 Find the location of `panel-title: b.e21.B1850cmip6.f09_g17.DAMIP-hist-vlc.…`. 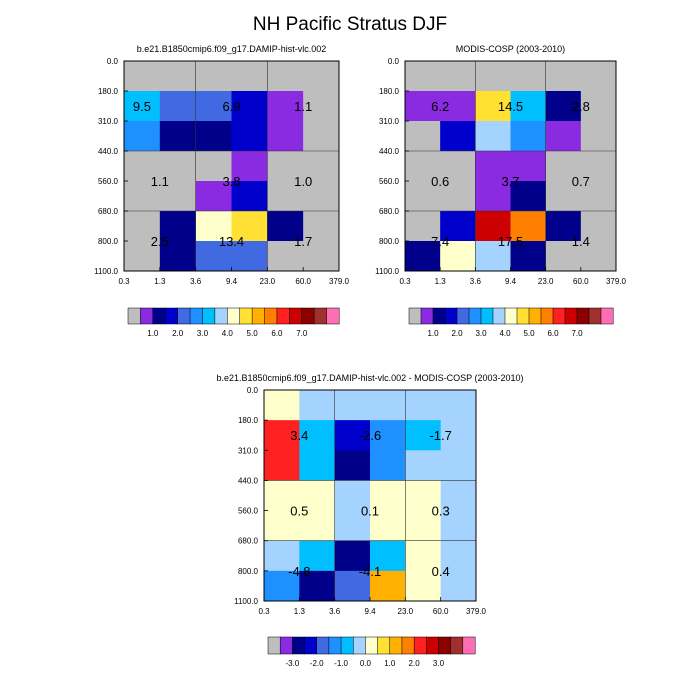

panel-title: b.e21.B1850cmip6.f09_g17.DAMIP-hist-vlc.… is located at coordinates (370, 378).